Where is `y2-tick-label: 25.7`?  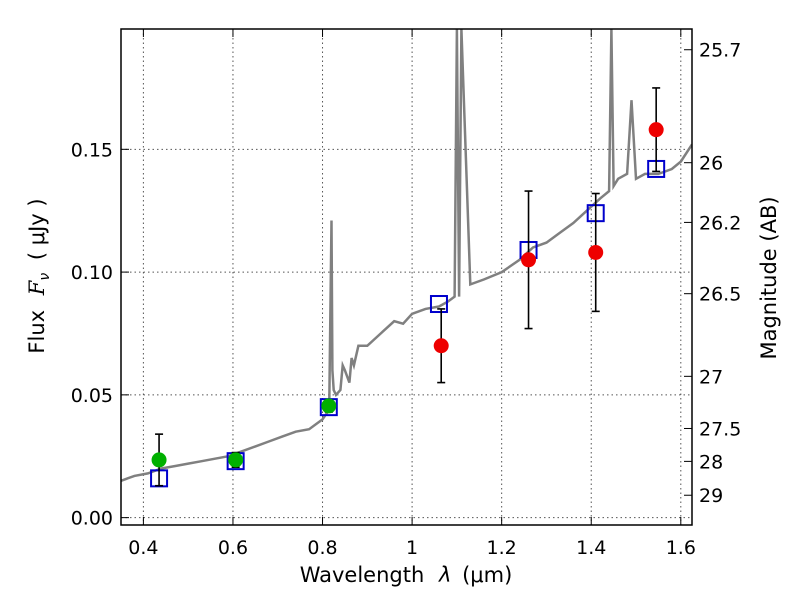 y2-tick-label: 25.7 is located at coordinates (720, 51).